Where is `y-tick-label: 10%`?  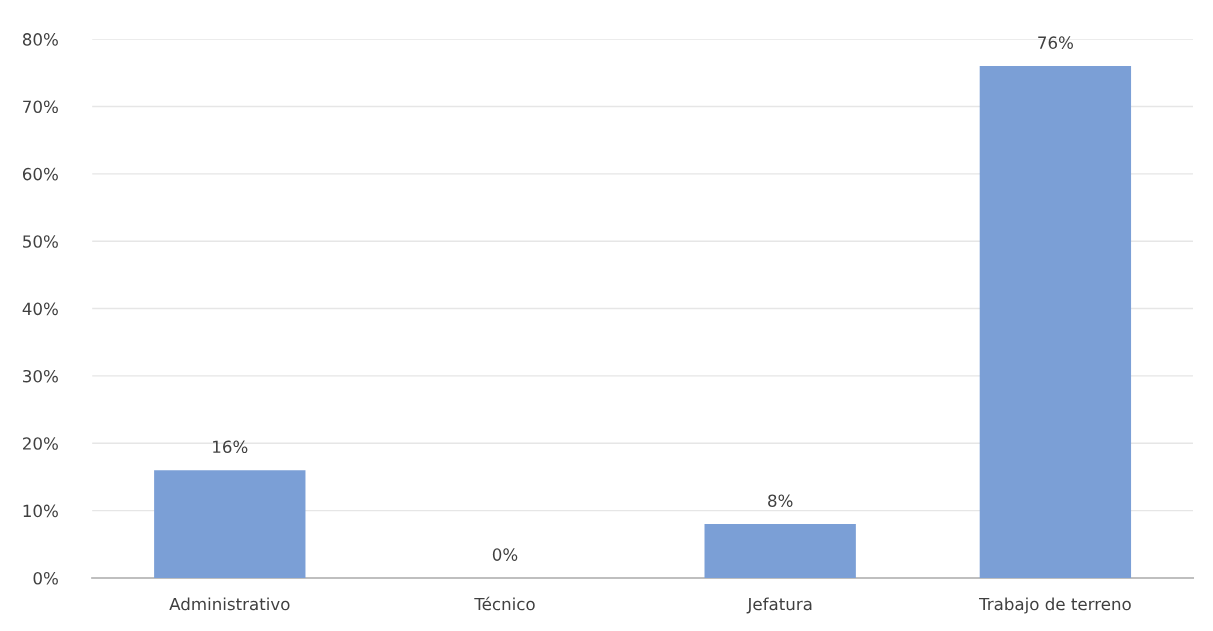
y-tick-label: 10% is located at coordinates (40, 511).